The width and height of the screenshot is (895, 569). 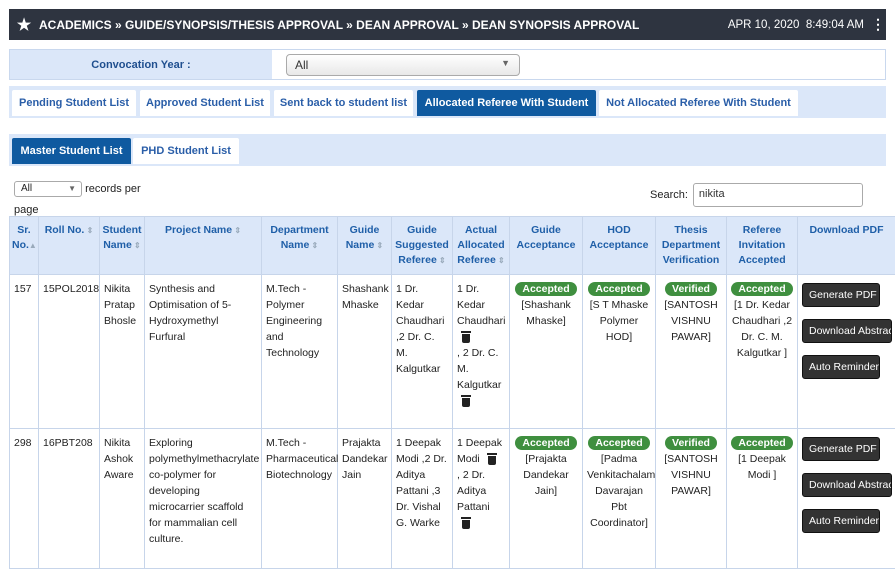 I want to click on col-roll-no: Roll No. ⇕, so click(x=69, y=246).